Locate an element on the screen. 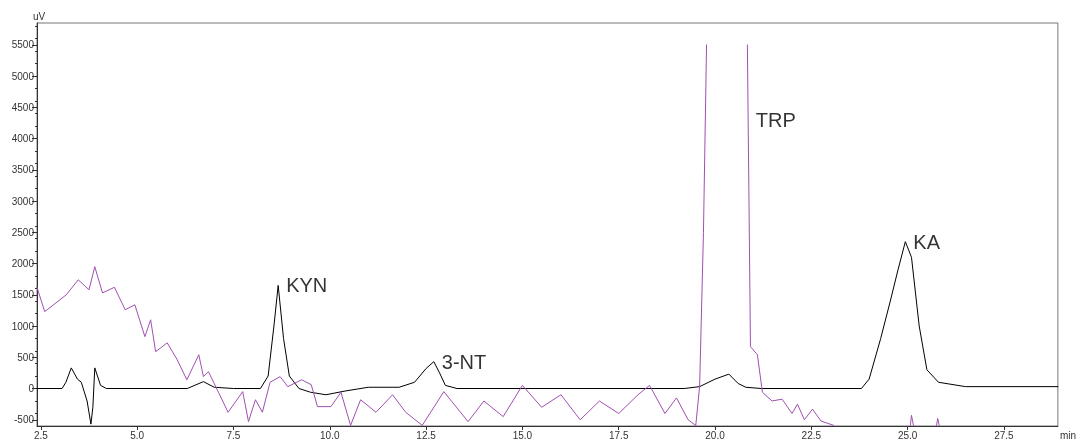 The height and width of the screenshot is (441, 1079). x-tick-label: 10.0 is located at coordinates (330, 435).